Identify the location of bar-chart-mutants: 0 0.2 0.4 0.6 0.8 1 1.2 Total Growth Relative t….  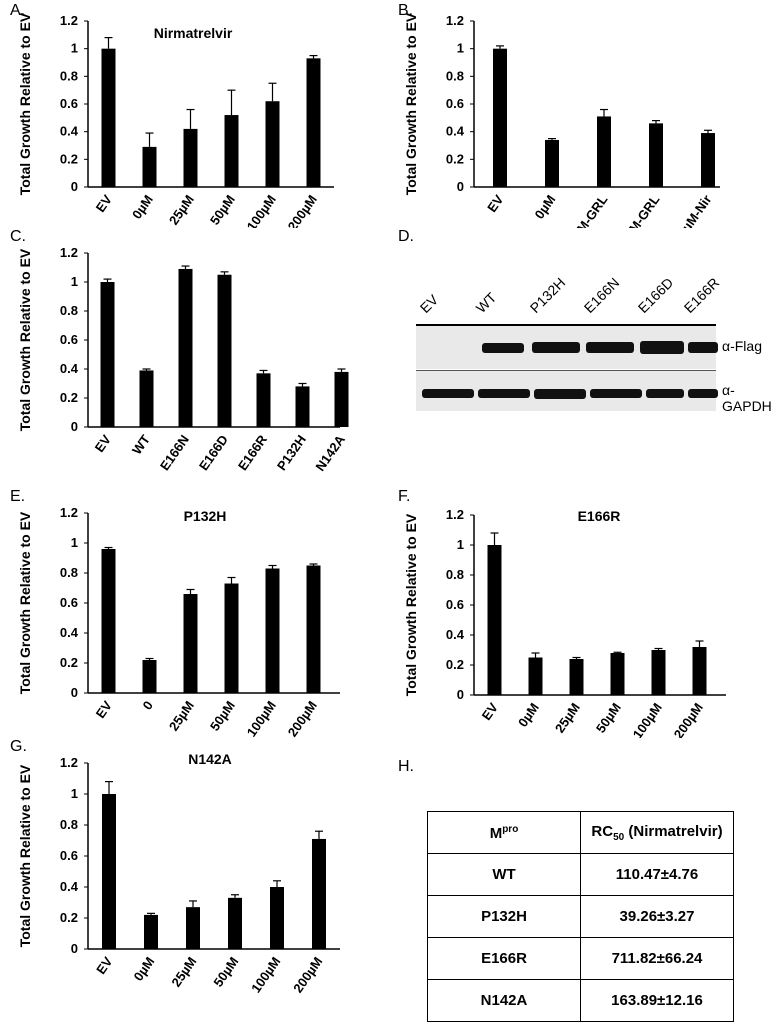
(183, 359).